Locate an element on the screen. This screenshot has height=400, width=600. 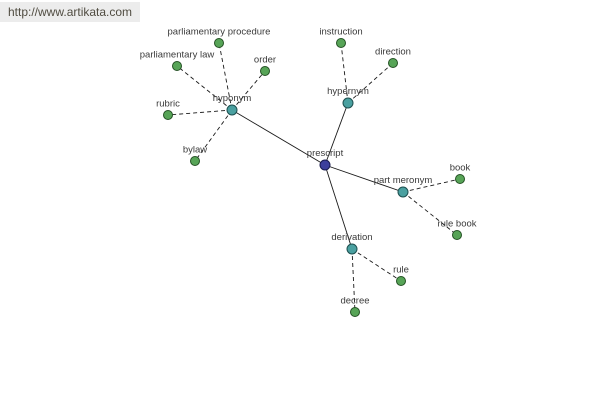
node-part-meronym is located at coordinates (403, 192).